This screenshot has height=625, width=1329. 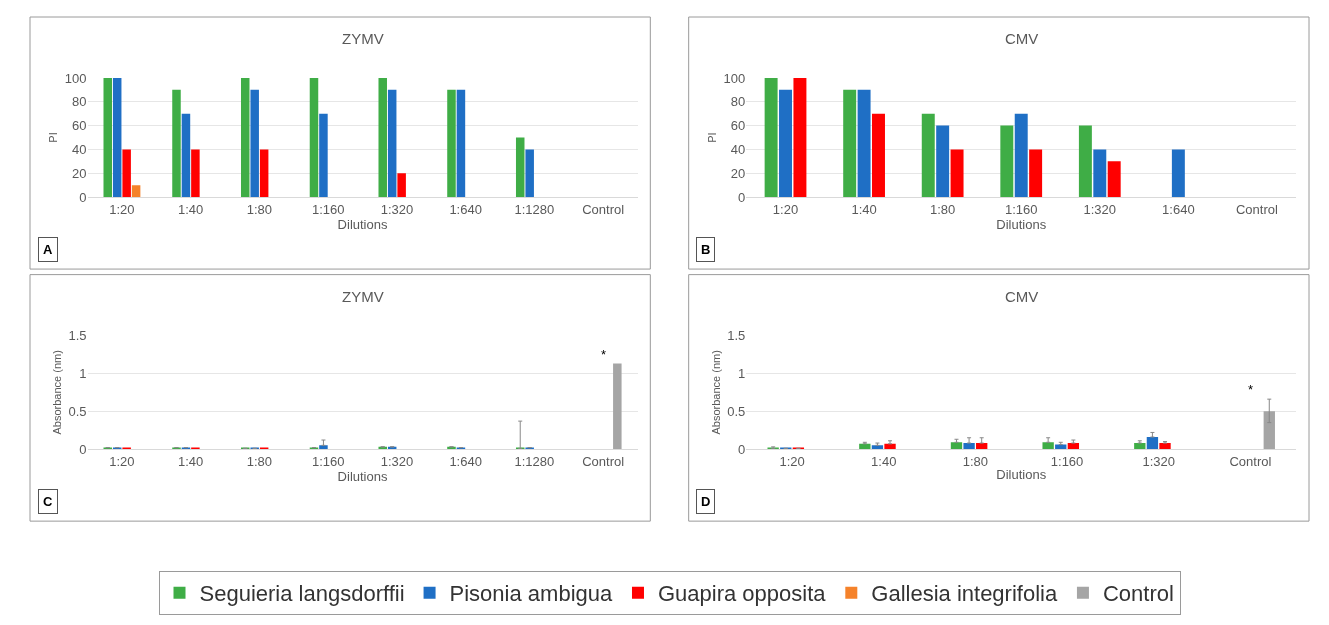 I want to click on text: A, so click(x=48, y=249).